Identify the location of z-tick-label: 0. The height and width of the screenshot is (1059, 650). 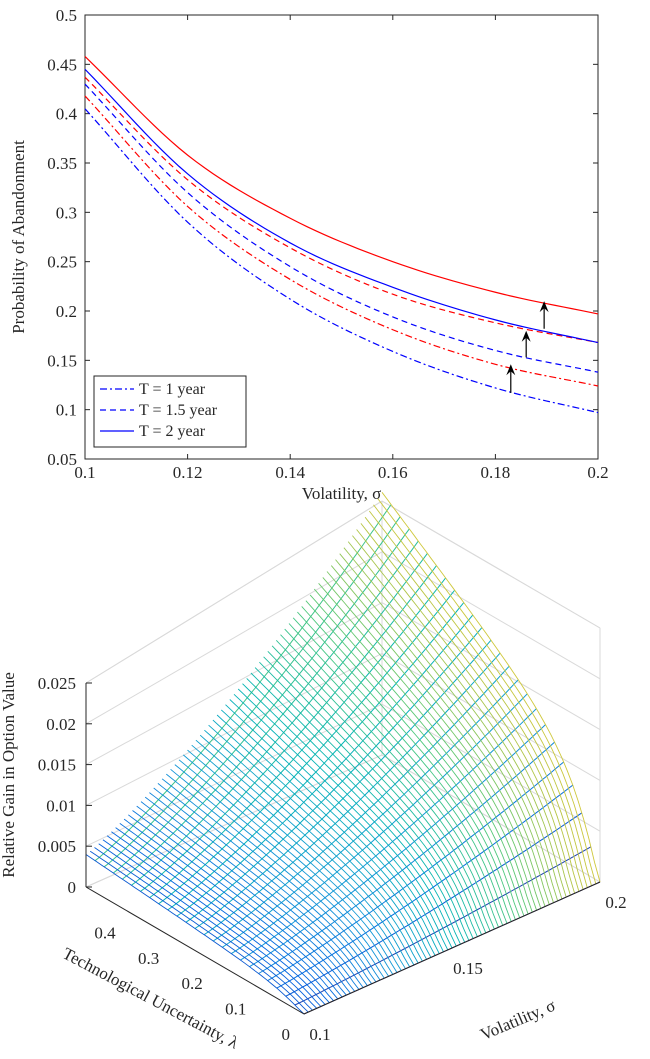
(72, 887).